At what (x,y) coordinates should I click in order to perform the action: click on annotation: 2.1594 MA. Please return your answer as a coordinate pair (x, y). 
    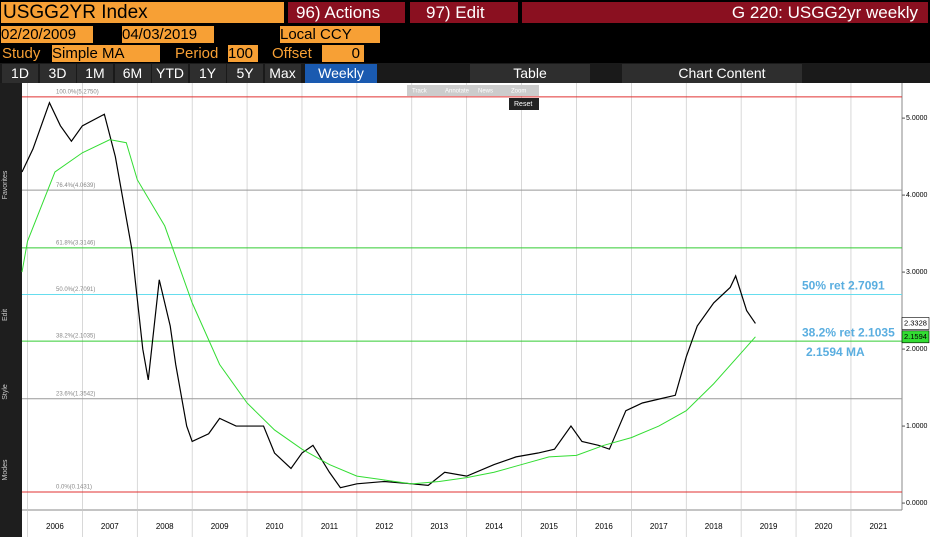
    Looking at the image, I should click on (835, 352).